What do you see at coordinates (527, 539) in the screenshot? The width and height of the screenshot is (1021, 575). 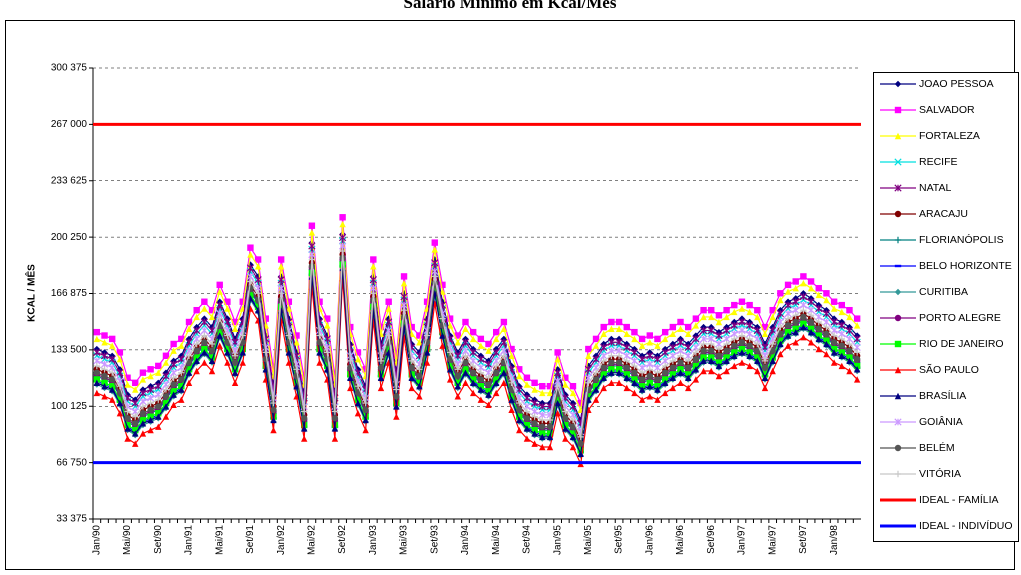 I see `x-tick-label: Set/94` at bounding box center [527, 539].